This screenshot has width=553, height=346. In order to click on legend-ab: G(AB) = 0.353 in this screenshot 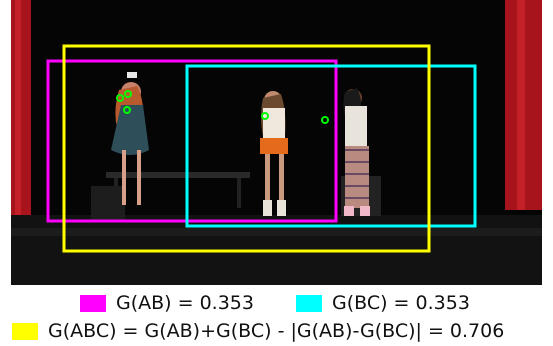, I will do `click(167, 303)`.